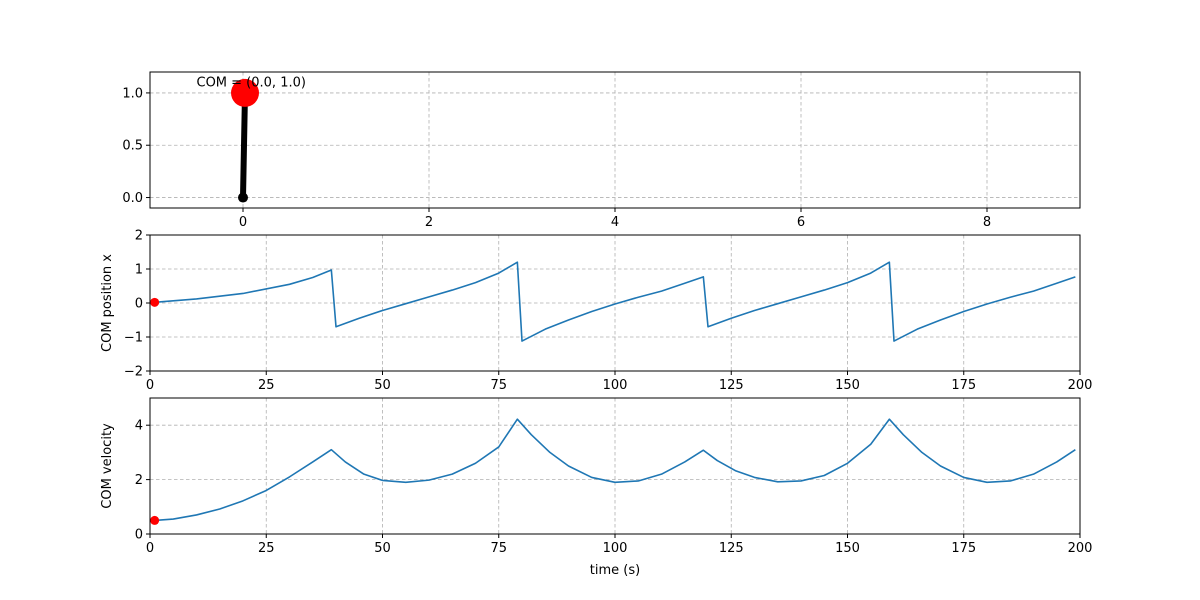 The image size is (1200, 600). I want to click on chart-1-y-tick-label-4: 2, so click(139, 236).